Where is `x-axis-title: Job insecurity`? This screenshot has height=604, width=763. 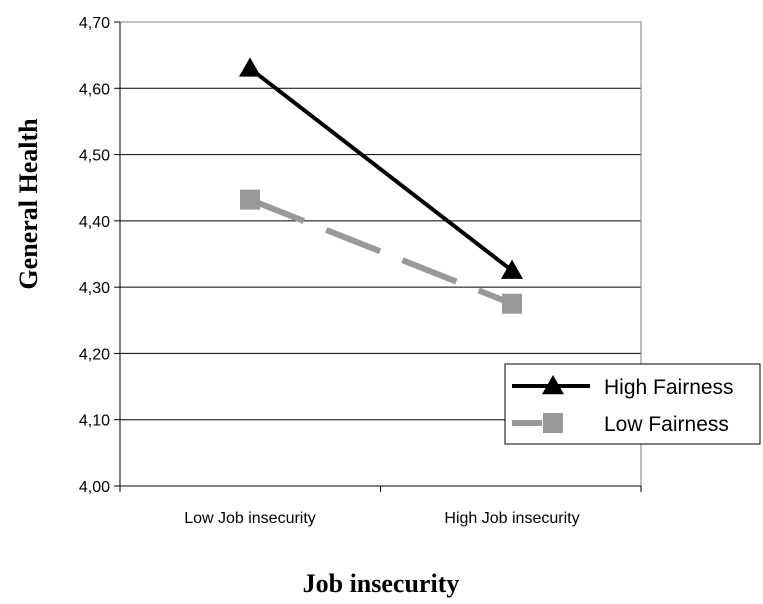
x-axis-title: Job insecurity is located at coordinates (381, 583).